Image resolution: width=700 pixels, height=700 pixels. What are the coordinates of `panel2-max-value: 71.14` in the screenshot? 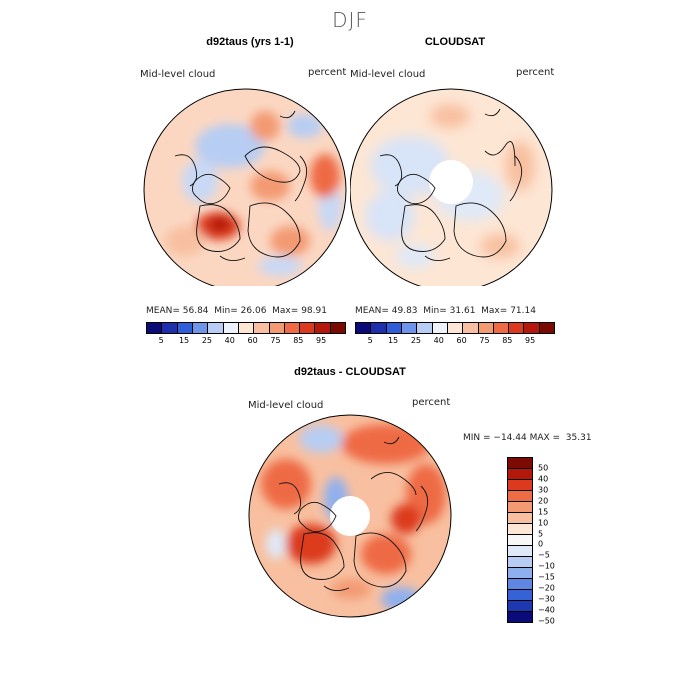 It's located at (523, 311).